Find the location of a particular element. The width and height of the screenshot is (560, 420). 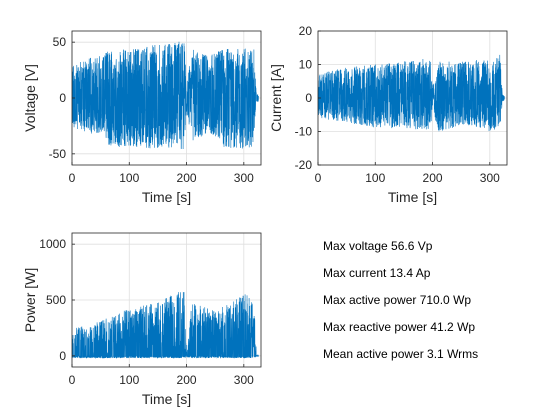

voltage-xtick-label: 200 is located at coordinates (187, 178).